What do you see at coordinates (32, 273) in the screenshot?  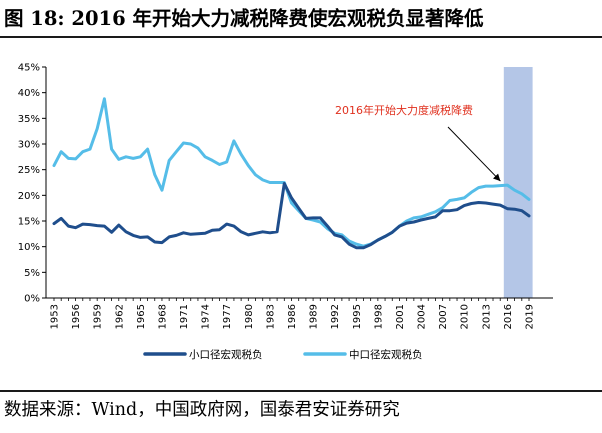 I see `y-tick-label: 5%` at bounding box center [32, 273].